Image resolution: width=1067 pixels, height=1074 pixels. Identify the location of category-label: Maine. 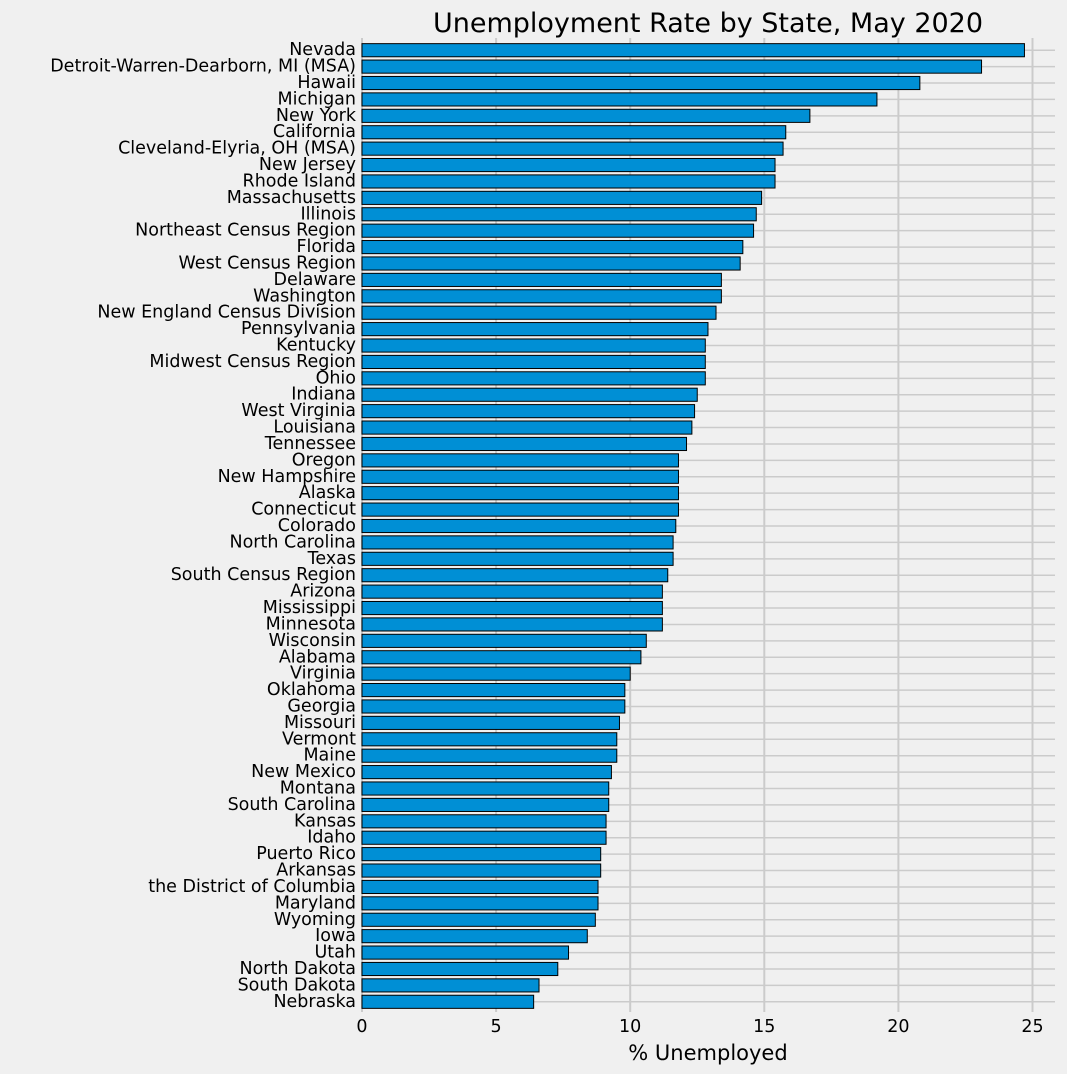
(329, 756).